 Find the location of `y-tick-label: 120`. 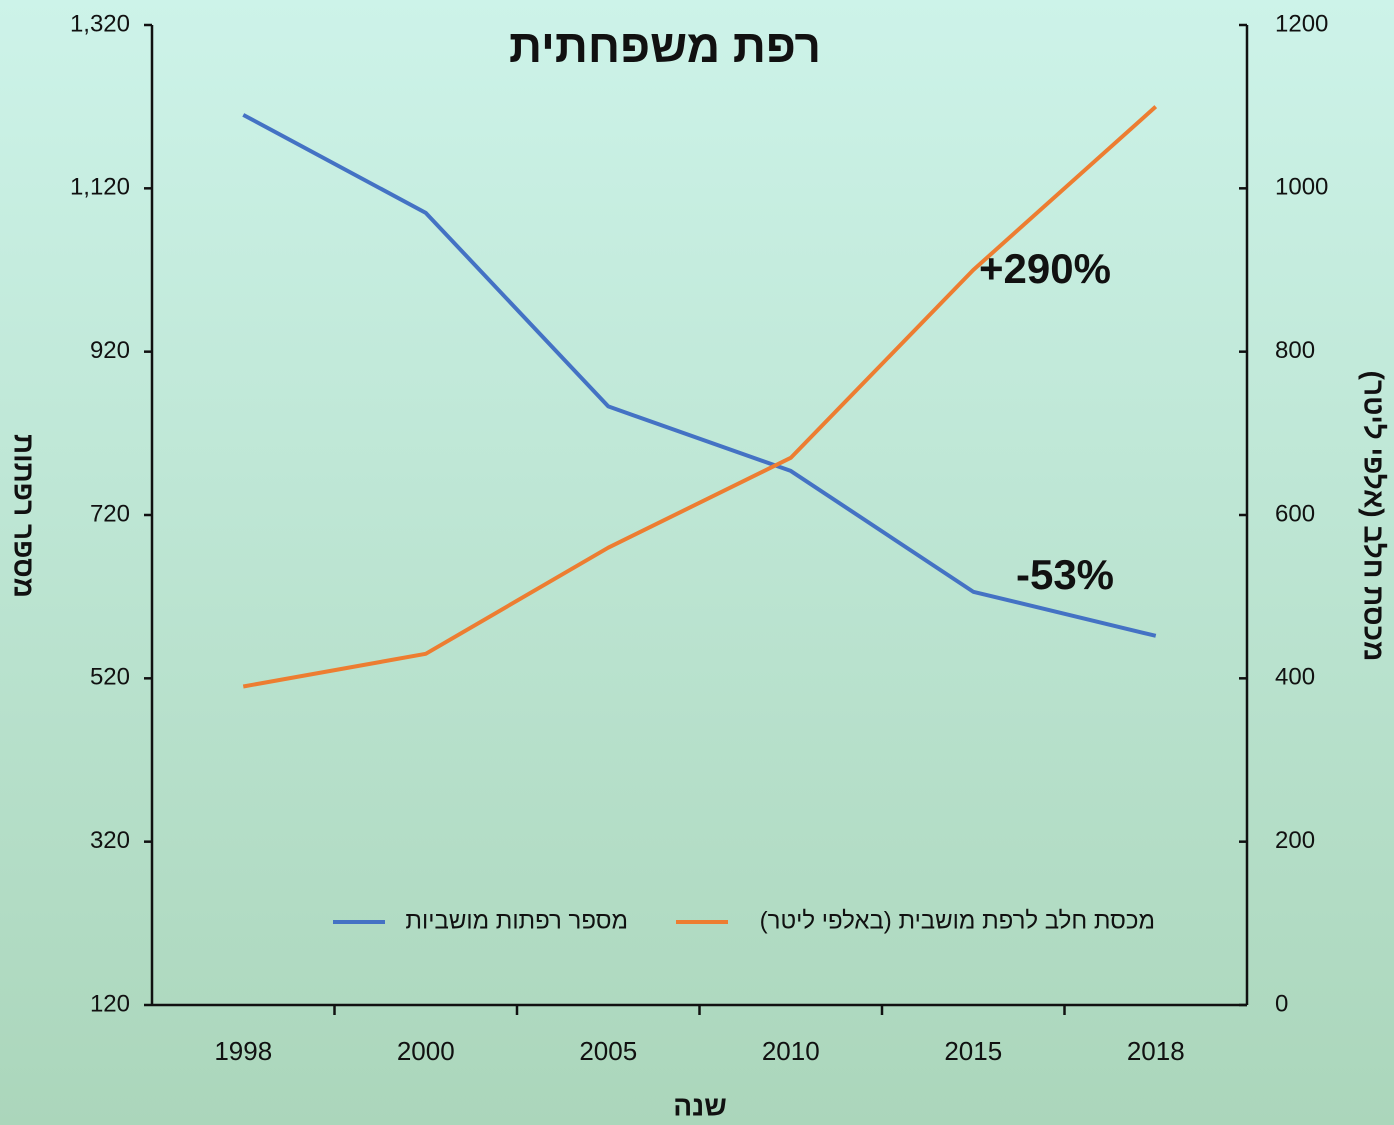

y-tick-label: 120 is located at coordinates (110, 1003).